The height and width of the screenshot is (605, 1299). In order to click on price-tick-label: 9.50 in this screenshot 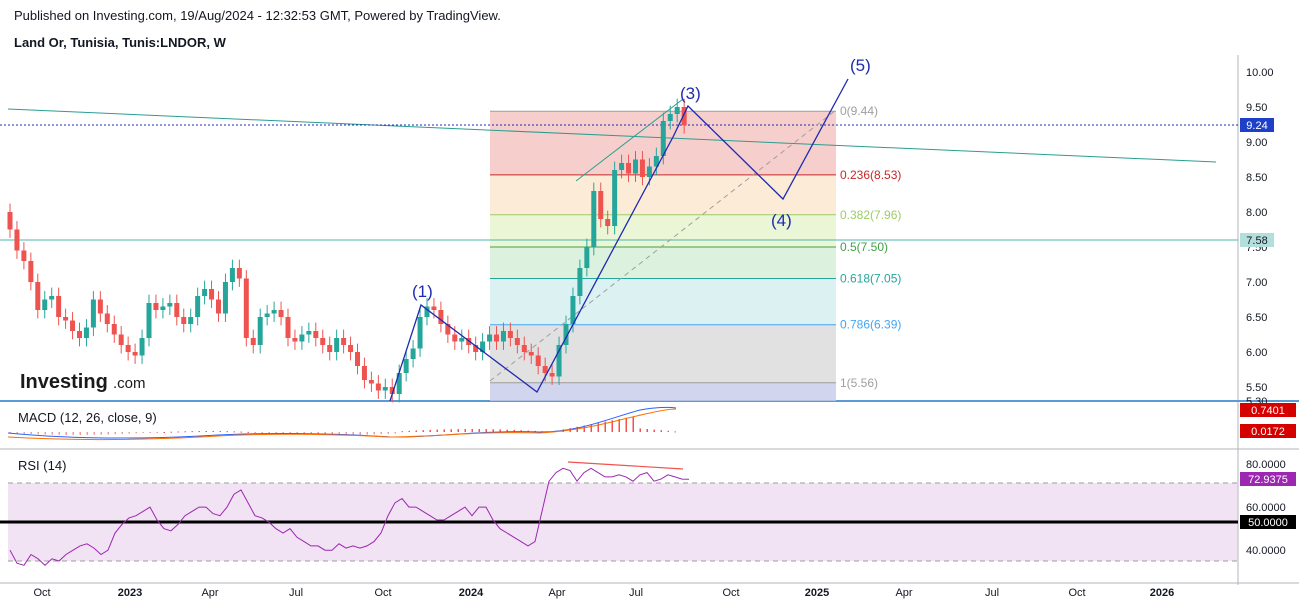, I will do `click(1256, 108)`.